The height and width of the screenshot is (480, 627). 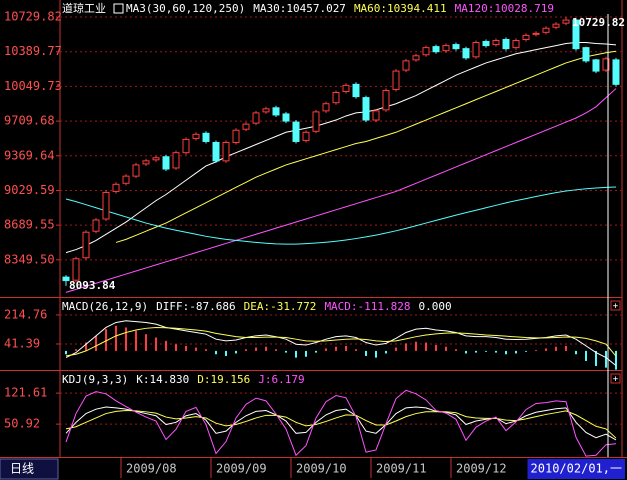 What do you see at coordinates (25, 314) in the screenshot?
I see `y-tick-label: 214.76` at bounding box center [25, 314].